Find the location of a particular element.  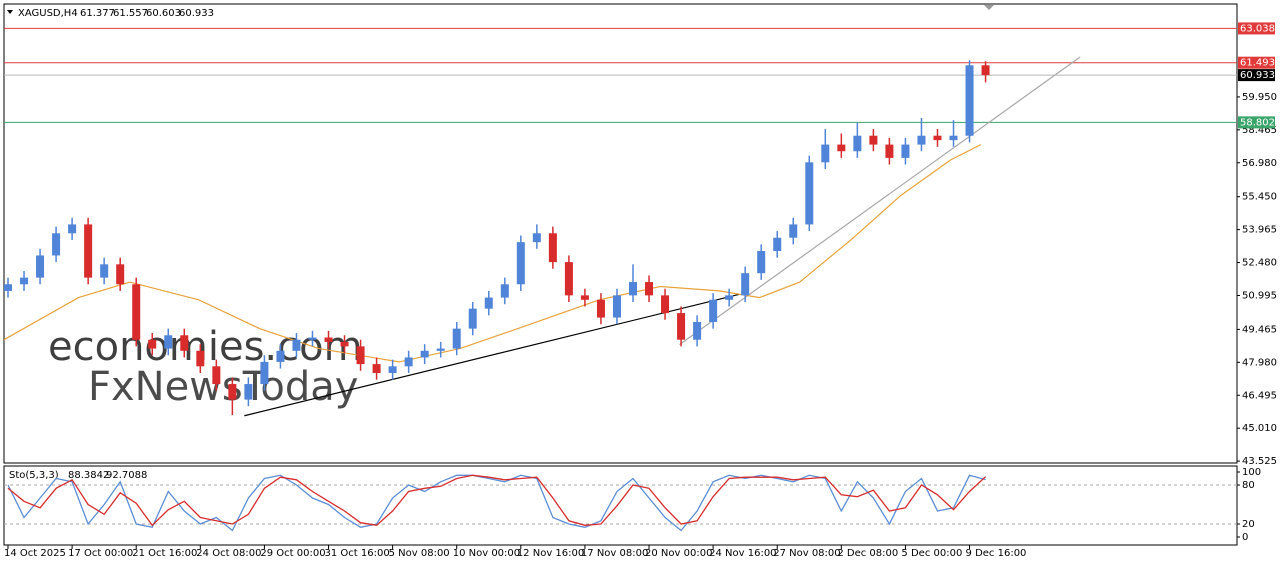

watermark-group: economies.com FxNewsToday is located at coordinates (205, 367).